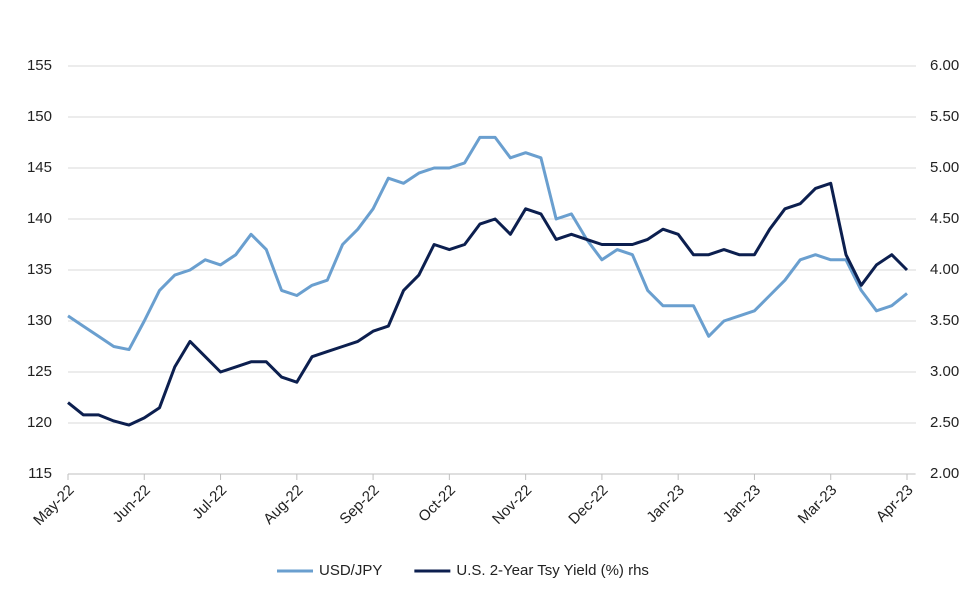  I want to click on x-tick-label: Sep-22, so click(359, 505).